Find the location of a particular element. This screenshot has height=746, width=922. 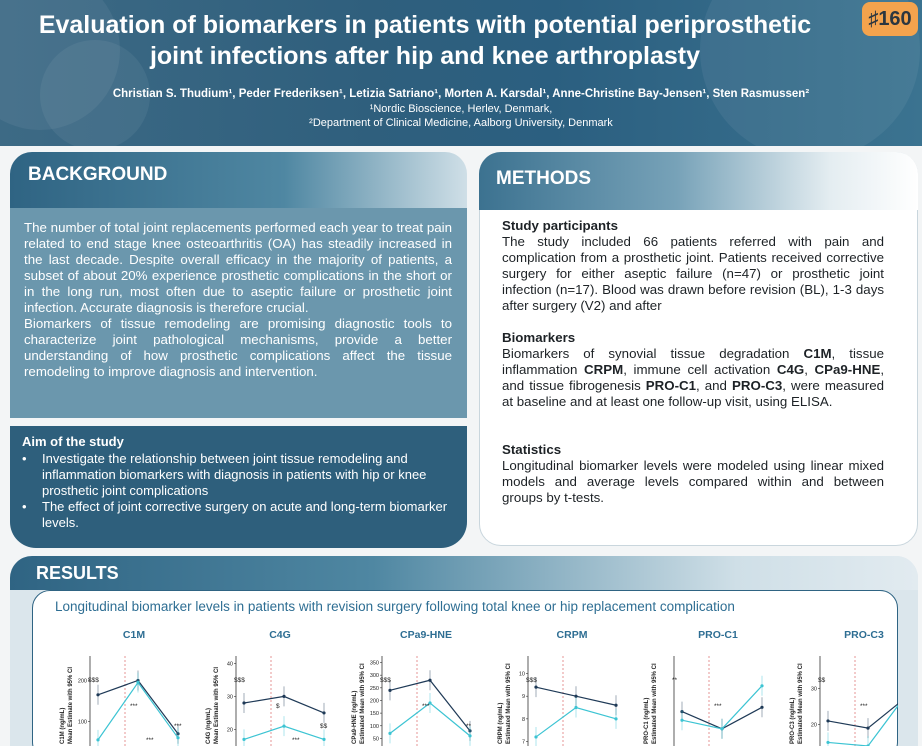

chart-title: C1M is located at coordinates (134, 635).